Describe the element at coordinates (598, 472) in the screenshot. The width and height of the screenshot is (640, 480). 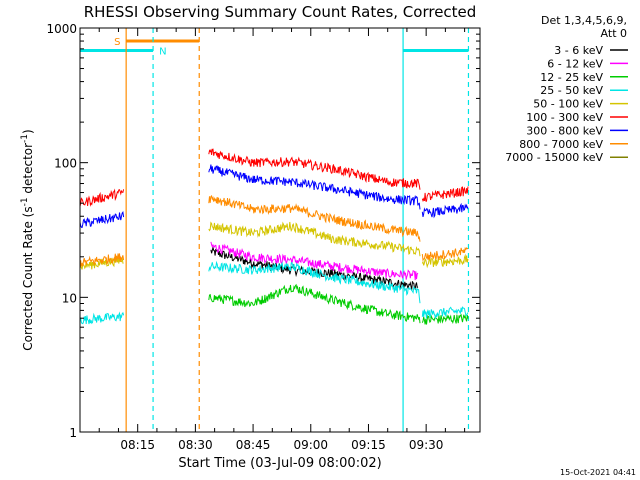
I see `timestamp: 15-Oct-2021 04:41` at that location.